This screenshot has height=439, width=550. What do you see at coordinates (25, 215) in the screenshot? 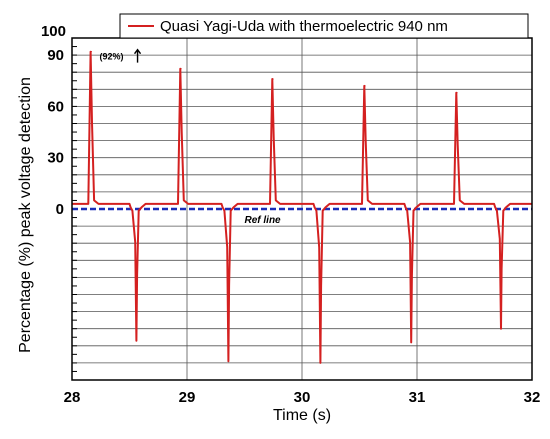
I see `y-axis-title: Percentage (%) peak voltage detection` at bounding box center [25, 215].